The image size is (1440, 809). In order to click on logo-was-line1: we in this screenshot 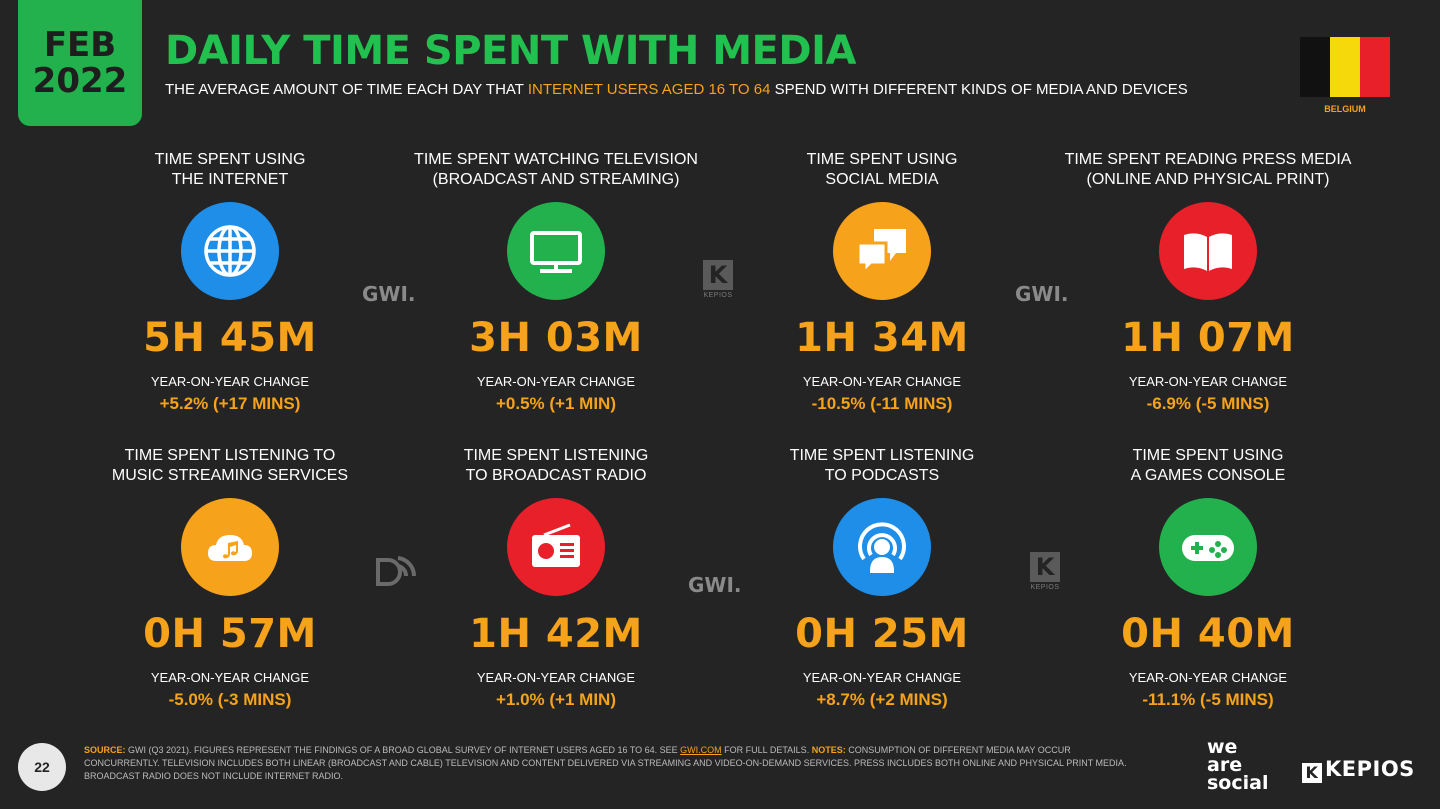, I will do `click(1222, 747)`.